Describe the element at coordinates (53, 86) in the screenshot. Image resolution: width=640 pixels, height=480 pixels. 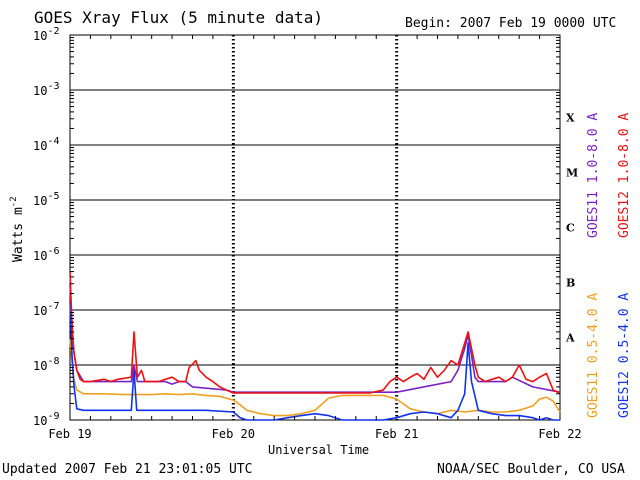
I see `y-tick-exponent: -3` at that location.